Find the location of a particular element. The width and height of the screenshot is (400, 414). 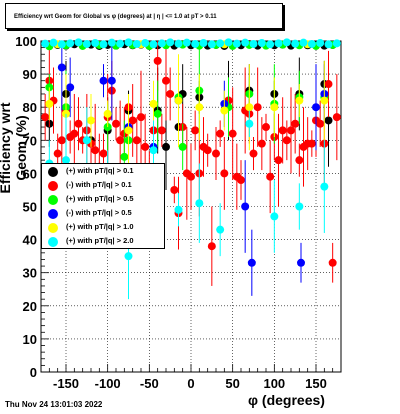

y-tick-label: 90 is located at coordinates (30, 74).